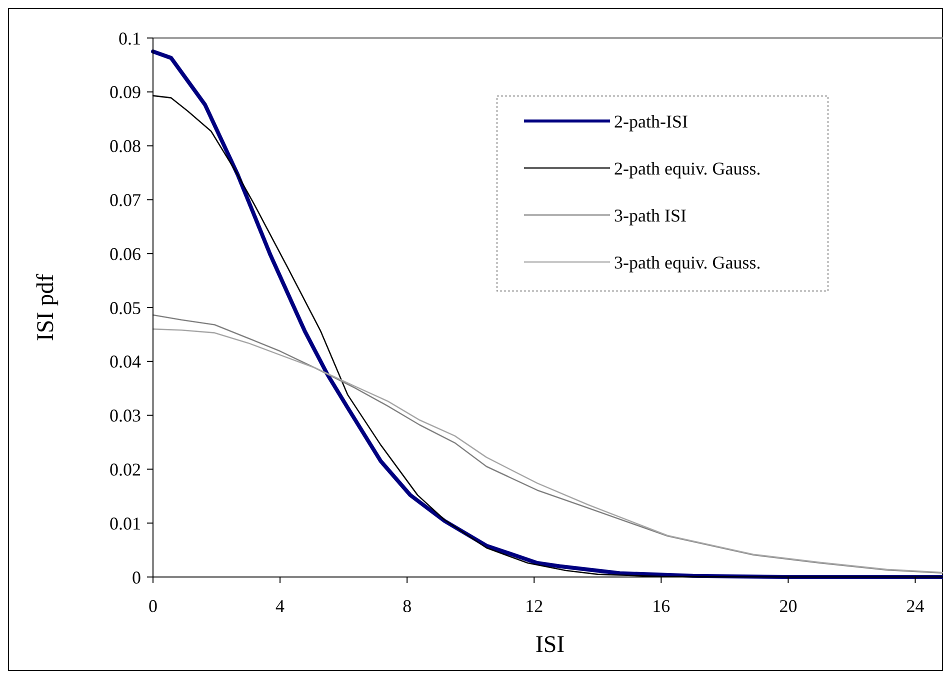 This screenshot has height=679, width=951. Describe the element at coordinates (651, 121) in the screenshot. I see `legend-label: 2-path-ISI` at that location.